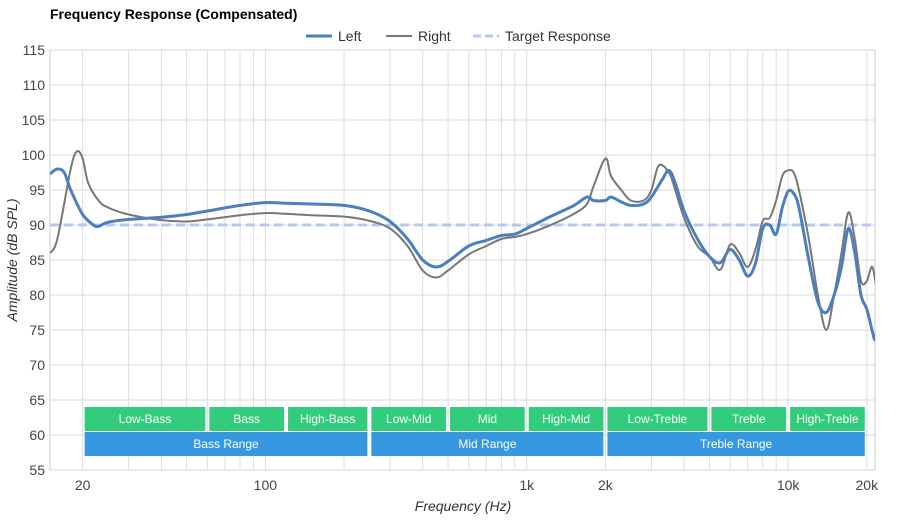  What do you see at coordinates (174, 14) in the screenshot?
I see `chart-title: Frequency Response (Compensated)` at bounding box center [174, 14].